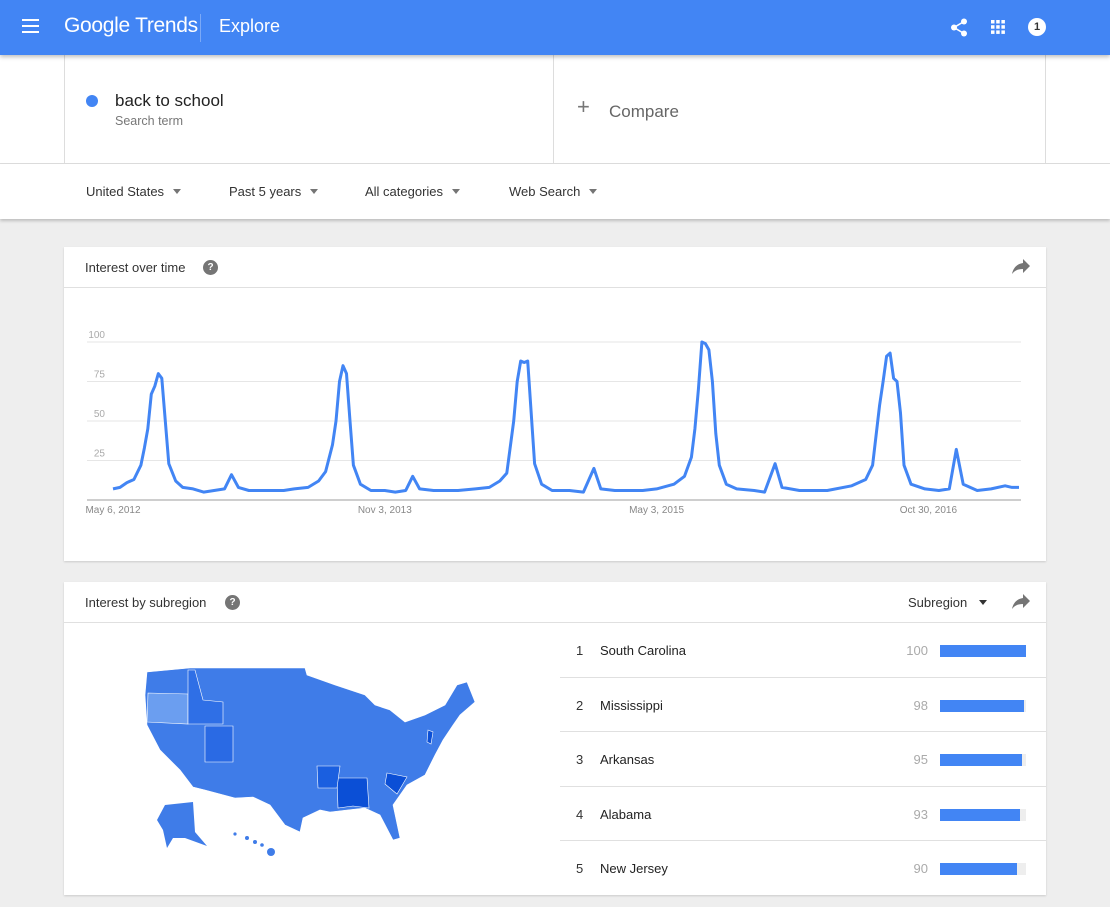 The width and height of the screenshot is (1110, 907). Describe the element at coordinates (135, 267) in the screenshot. I see `card-title: Interest over time` at that location.